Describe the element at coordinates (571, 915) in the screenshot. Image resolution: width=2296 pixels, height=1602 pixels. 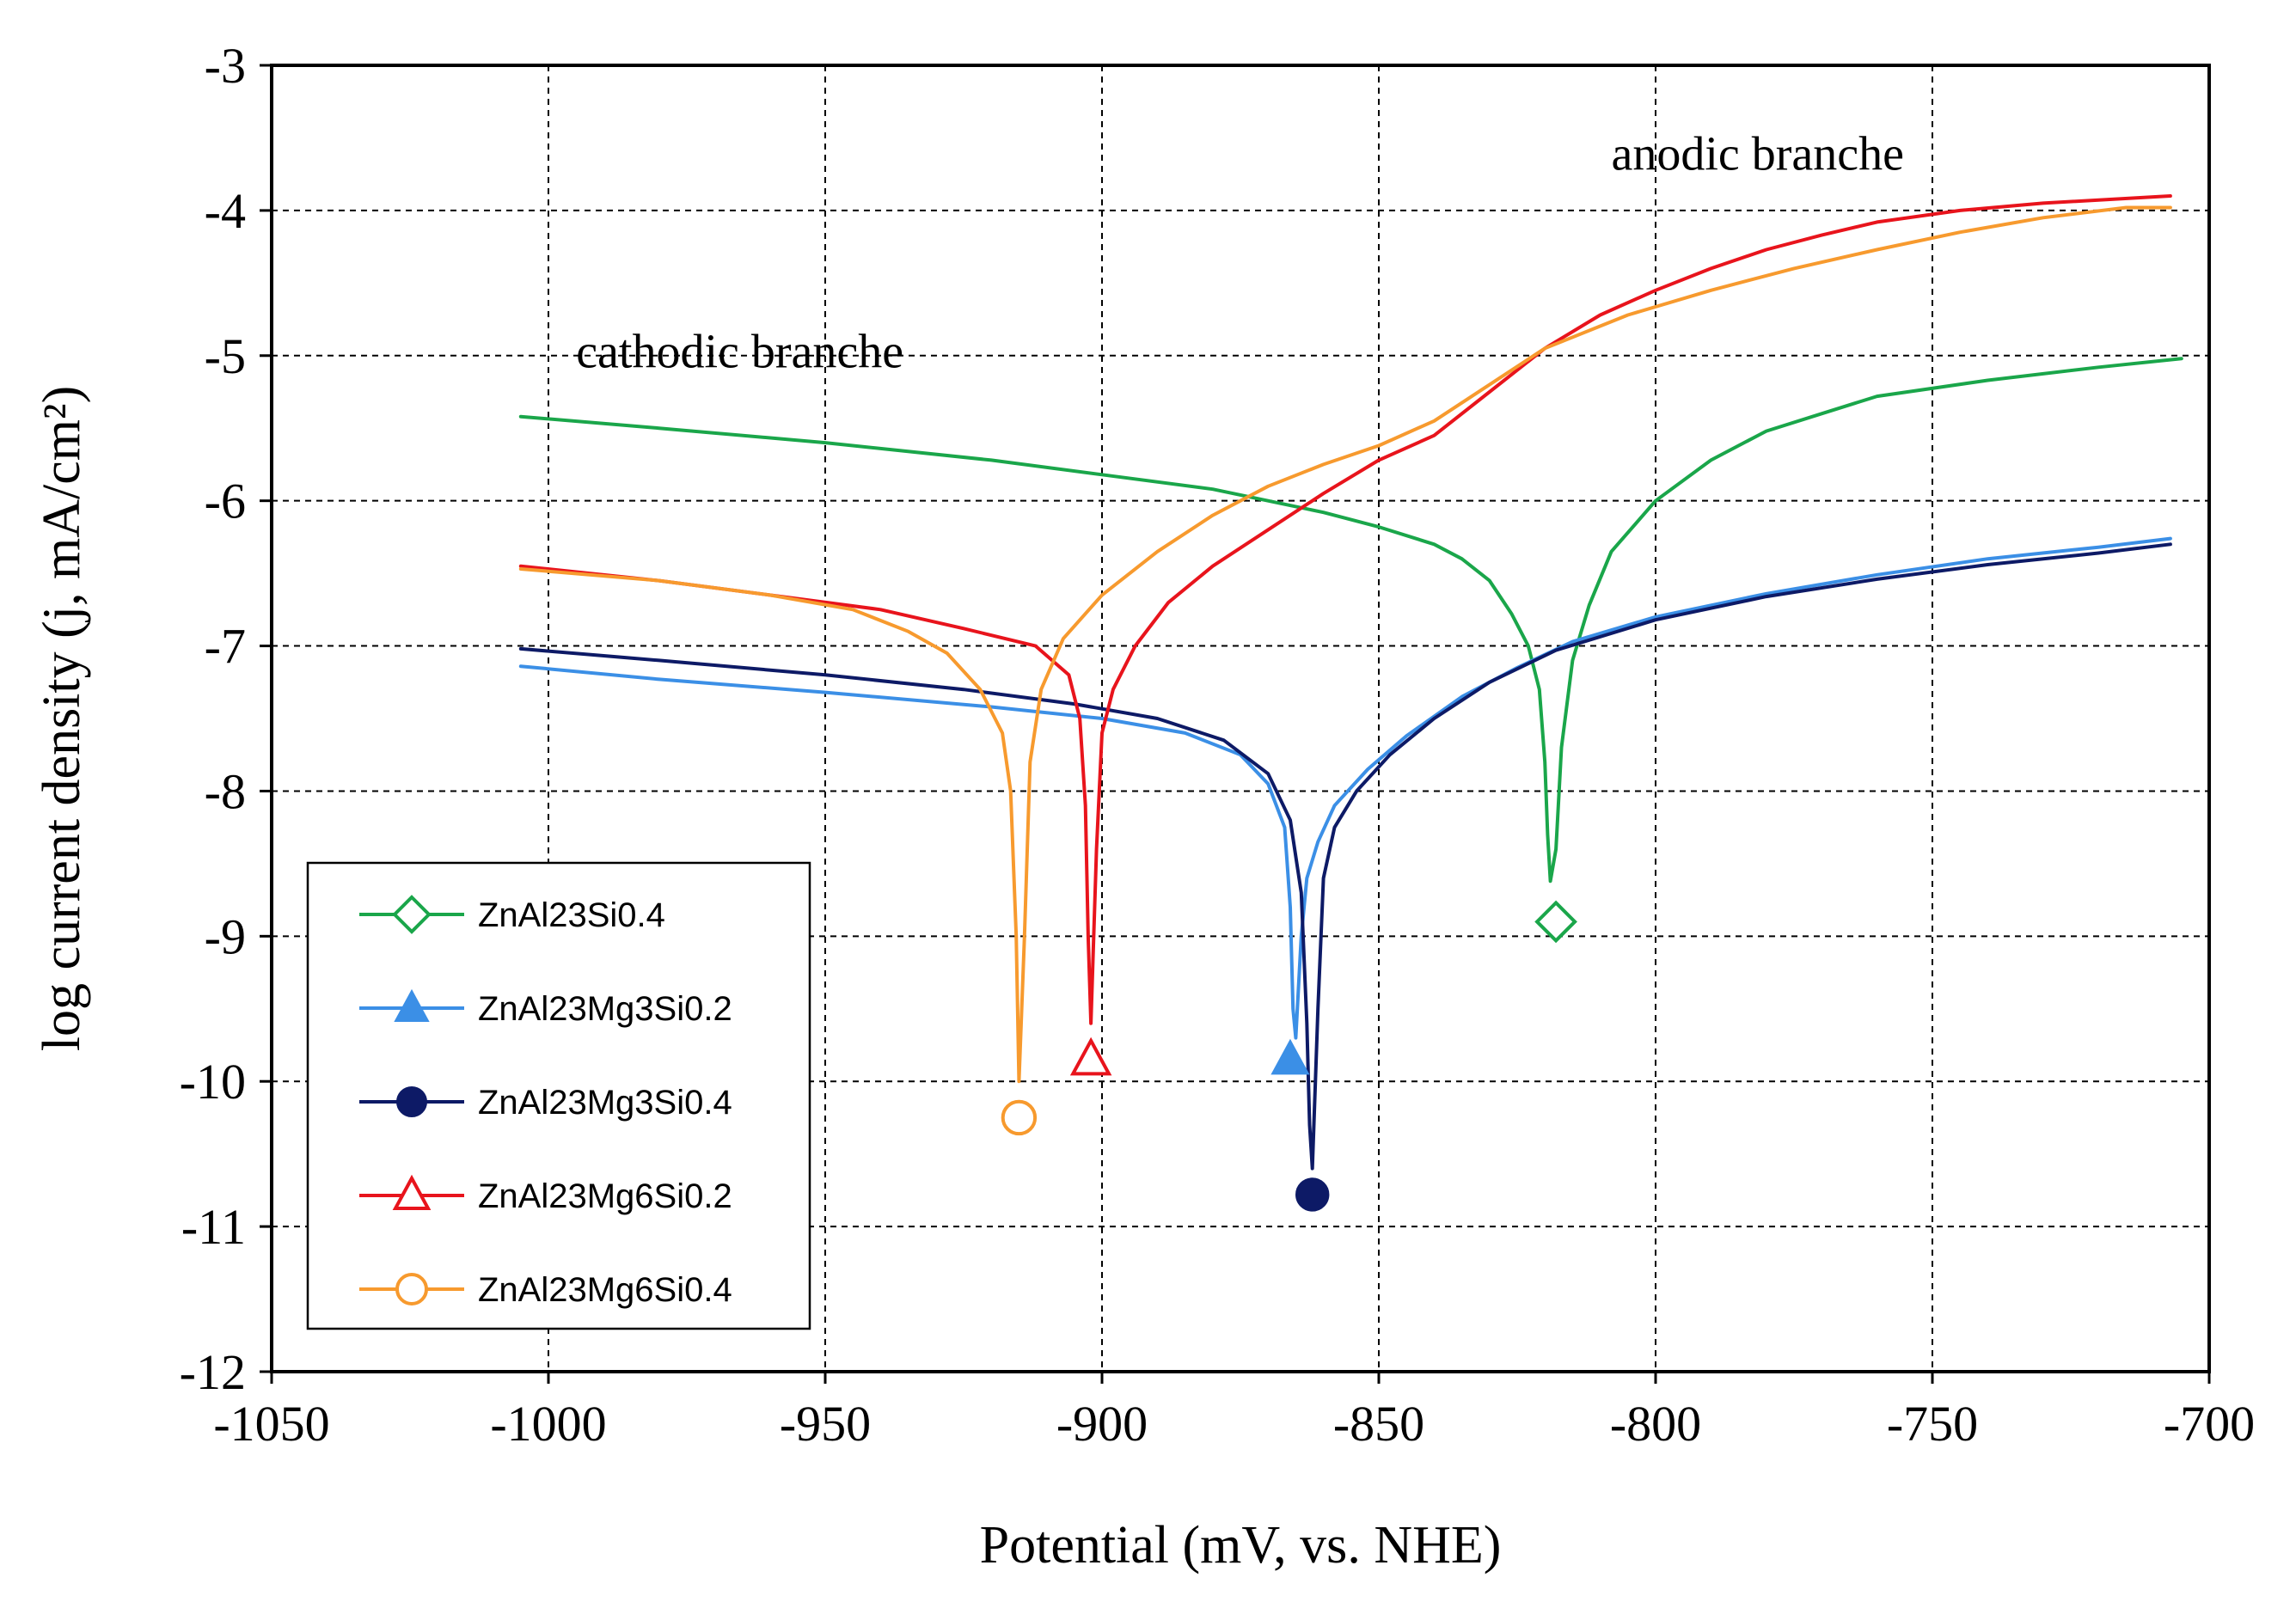
I see `legend-label: ZnAl23Si0.4` at that location.